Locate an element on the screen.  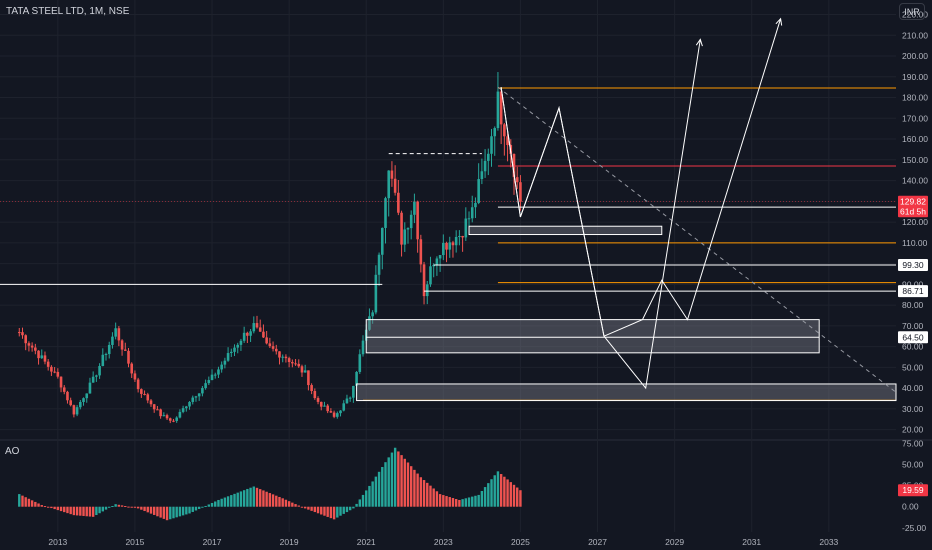
y-tick-label: 220.00 is located at coordinates (915, 15).